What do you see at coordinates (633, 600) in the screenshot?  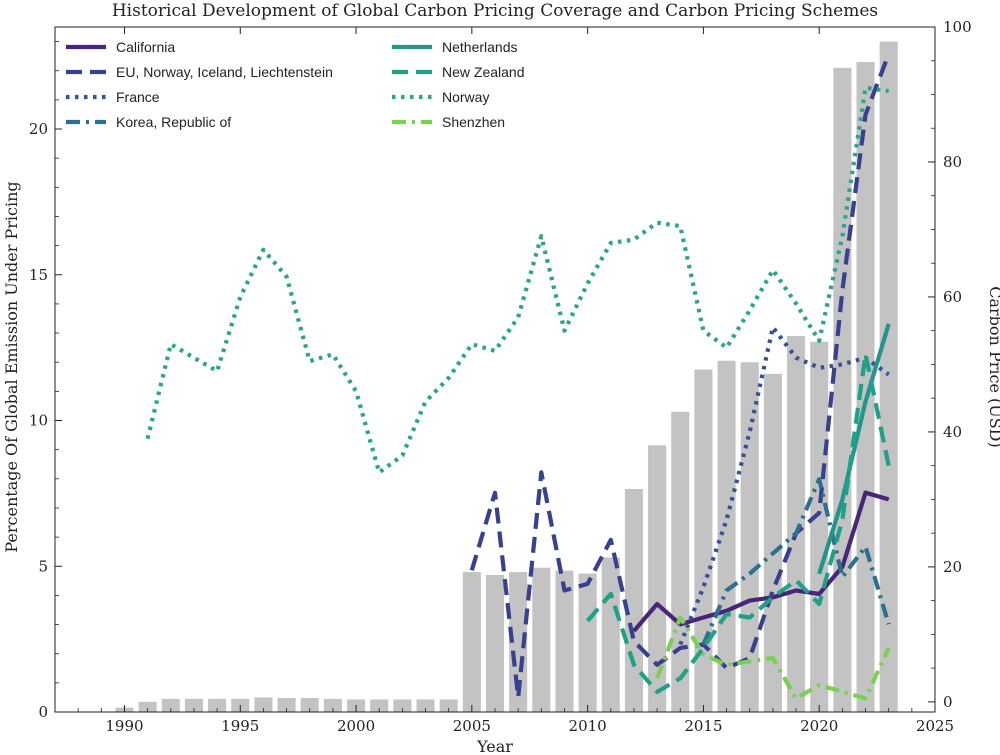 I see `coverage-bar-2012` at bounding box center [633, 600].